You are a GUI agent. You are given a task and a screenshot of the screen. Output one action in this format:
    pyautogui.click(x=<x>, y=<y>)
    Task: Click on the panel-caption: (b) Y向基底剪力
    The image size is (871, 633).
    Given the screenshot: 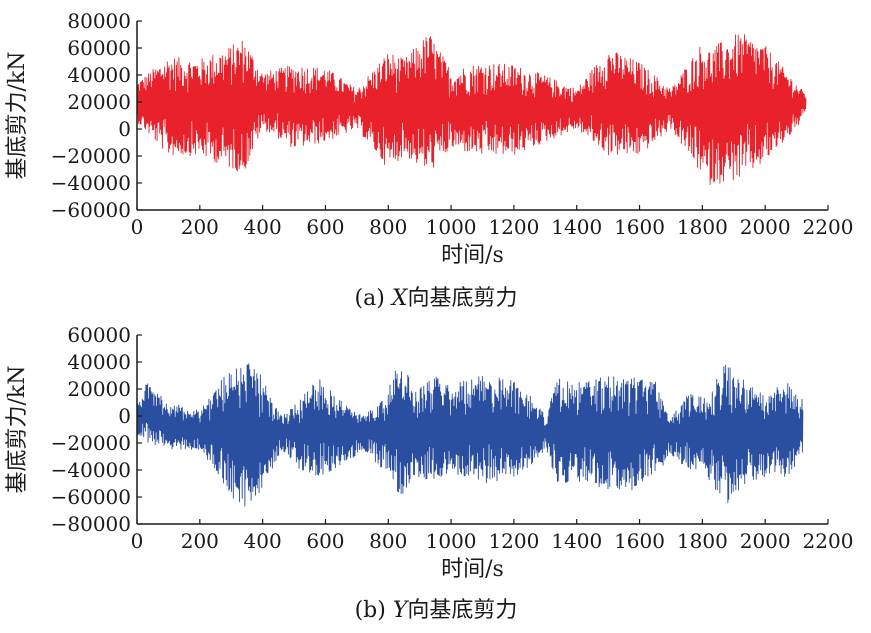 What is the action you would take?
    pyautogui.click(x=436, y=610)
    